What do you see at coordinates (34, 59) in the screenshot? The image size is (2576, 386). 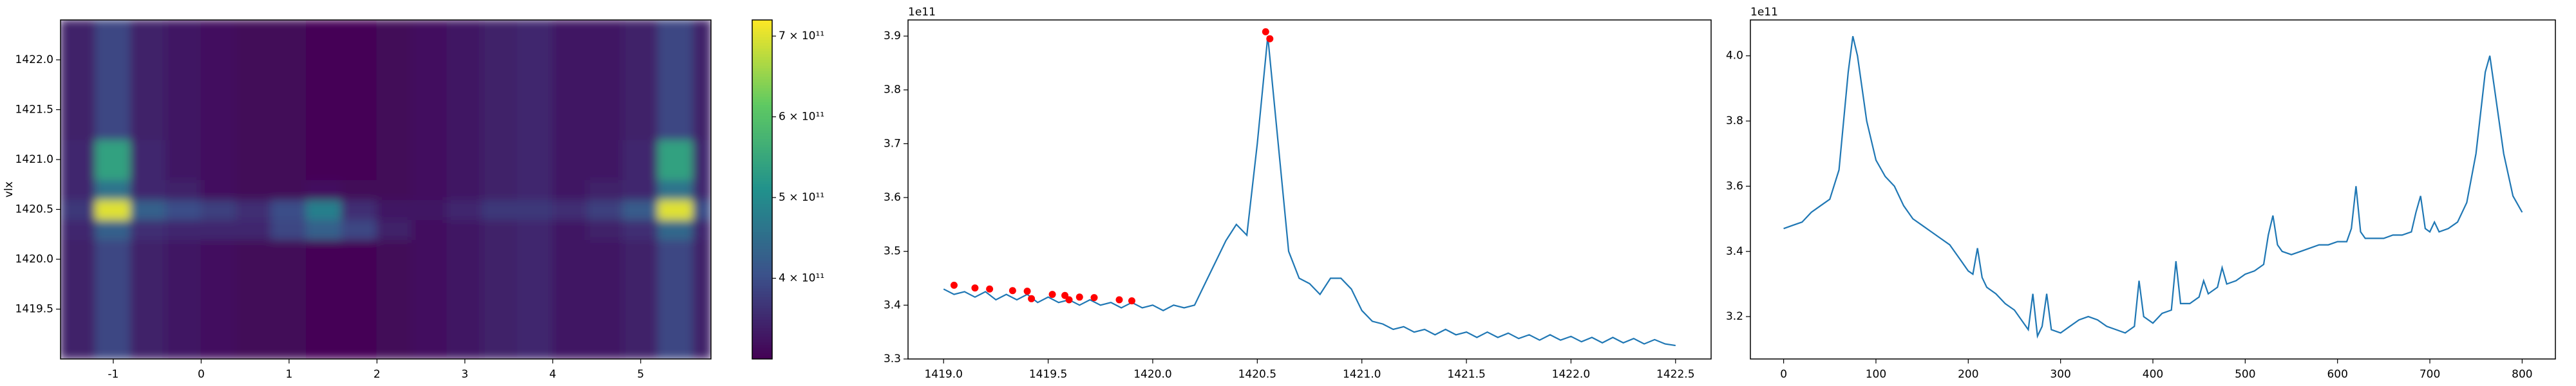 I see `y-tick-label: 1422.0` at bounding box center [34, 59].